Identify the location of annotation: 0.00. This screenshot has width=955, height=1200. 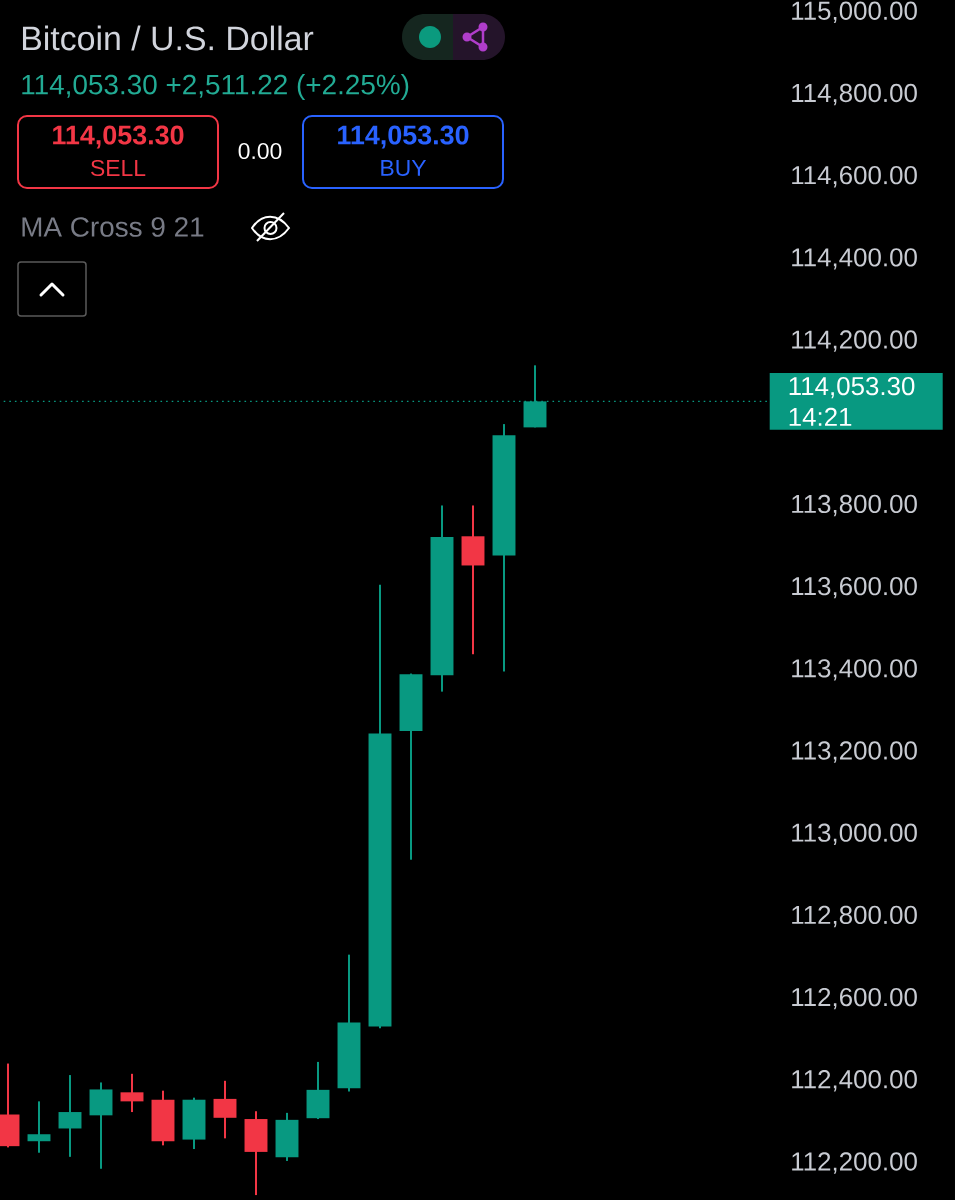
(260, 151).